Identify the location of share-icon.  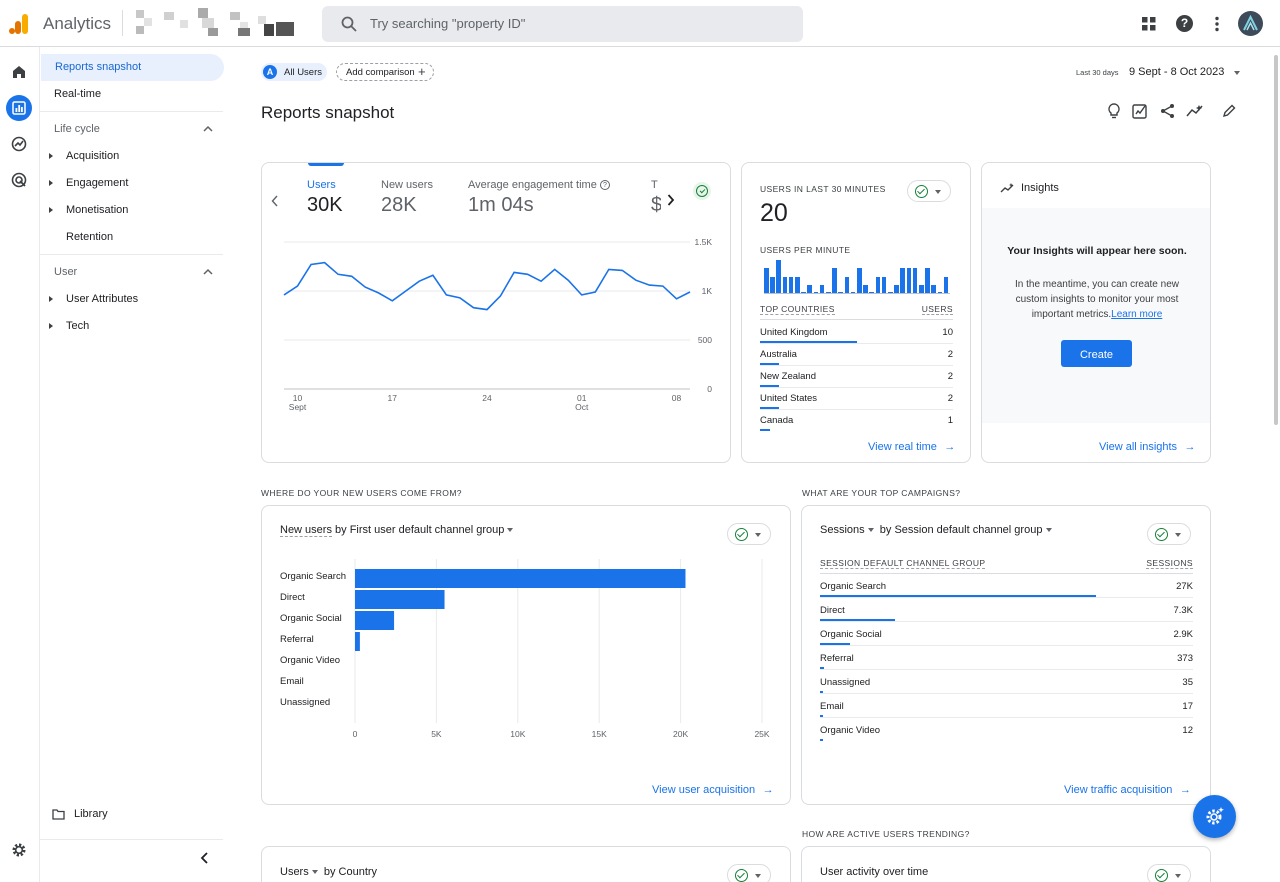
(1168, 111).